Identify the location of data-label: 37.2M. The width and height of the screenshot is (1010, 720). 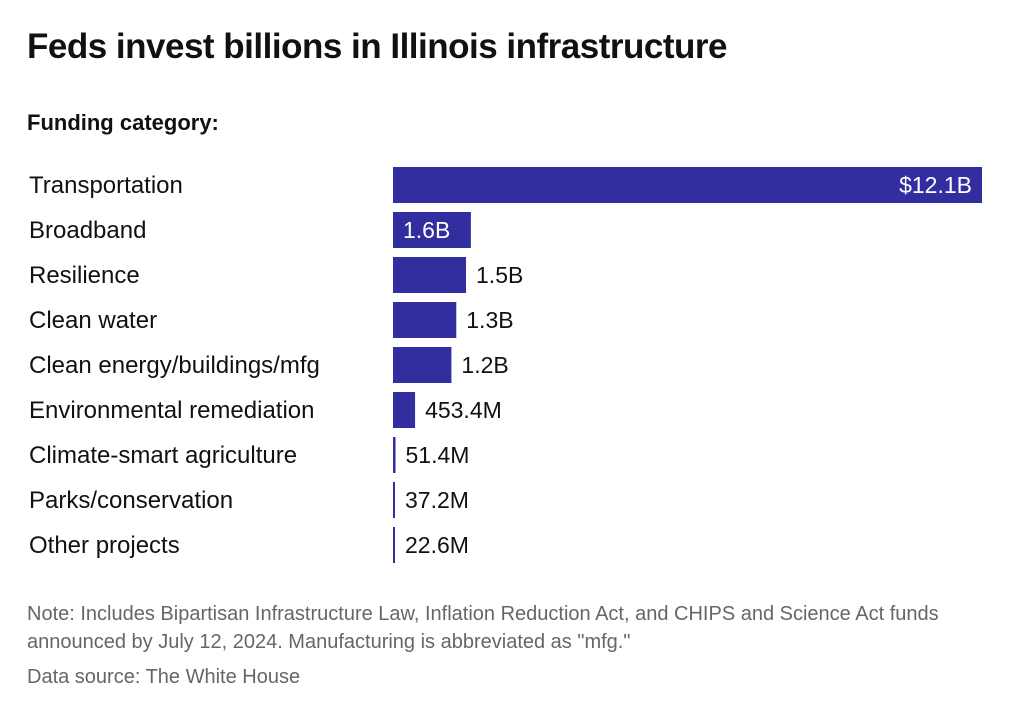
(437, 500).